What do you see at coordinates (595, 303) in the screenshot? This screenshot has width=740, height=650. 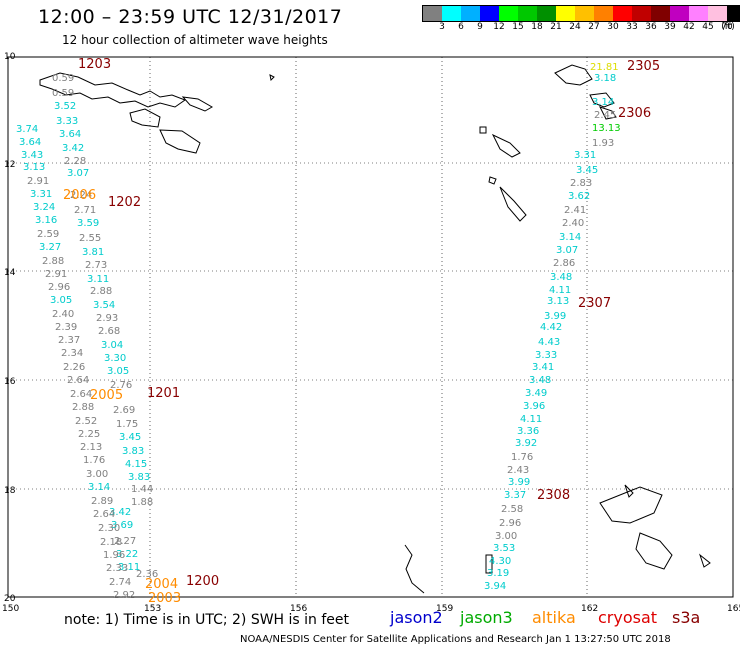 I see `time-label: 2307` at bounding box center [595, 303].